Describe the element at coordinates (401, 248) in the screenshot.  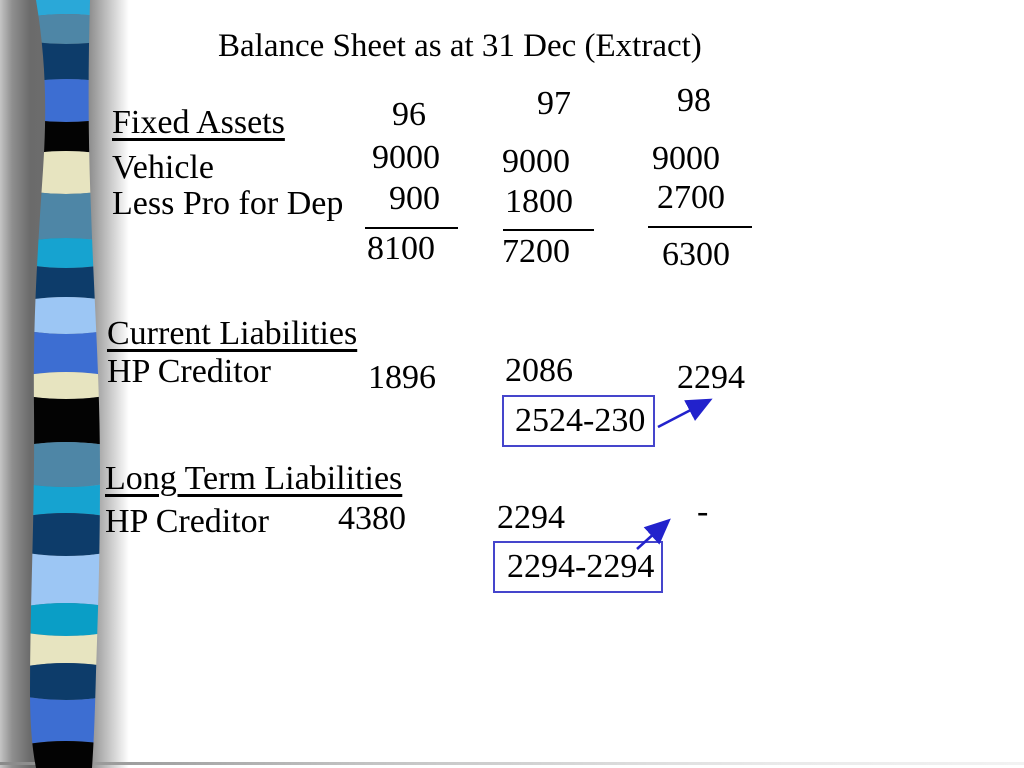
I see `total-nbv-96: 8100` at that location.